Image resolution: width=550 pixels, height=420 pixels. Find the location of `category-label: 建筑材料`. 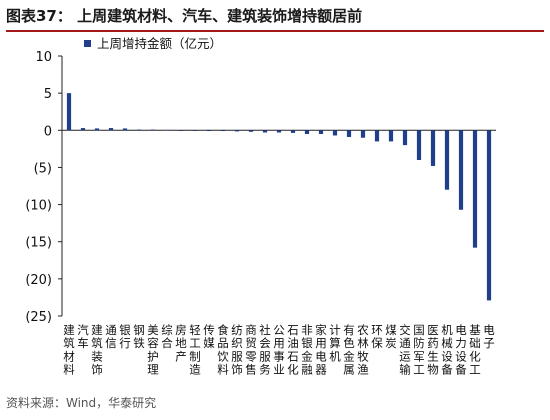

category-label: 建筑材料 is located at coordinates (69, 350).